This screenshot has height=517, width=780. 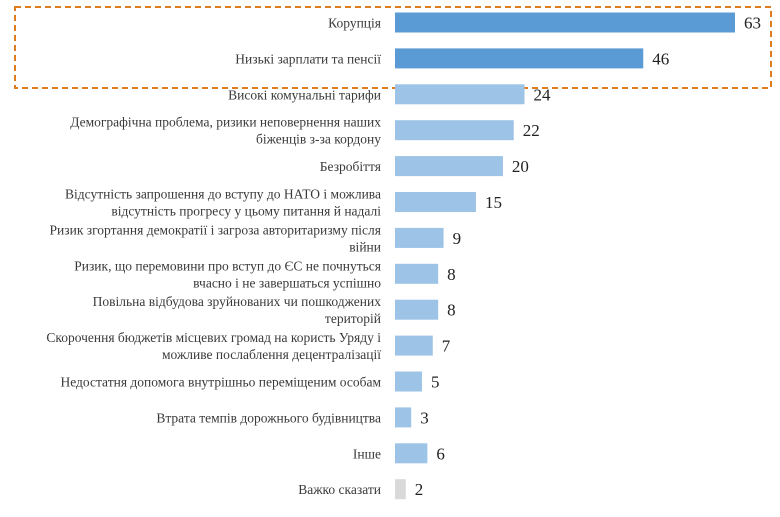 I want to click on category-label: Втрата темпів дорожнього будівництва, so click(x=268, y=417).